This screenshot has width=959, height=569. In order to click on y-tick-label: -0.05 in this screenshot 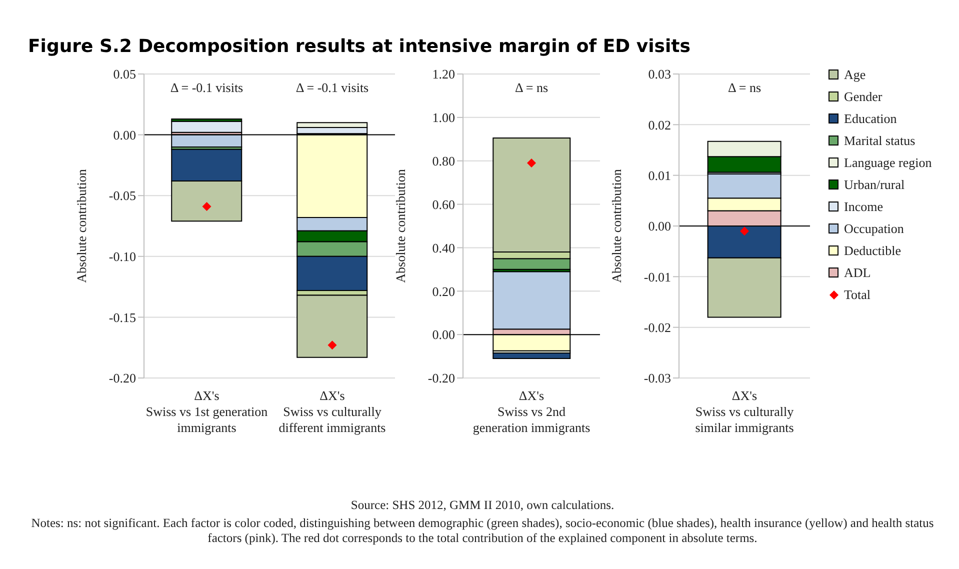, I will do `click(122, 196)`.